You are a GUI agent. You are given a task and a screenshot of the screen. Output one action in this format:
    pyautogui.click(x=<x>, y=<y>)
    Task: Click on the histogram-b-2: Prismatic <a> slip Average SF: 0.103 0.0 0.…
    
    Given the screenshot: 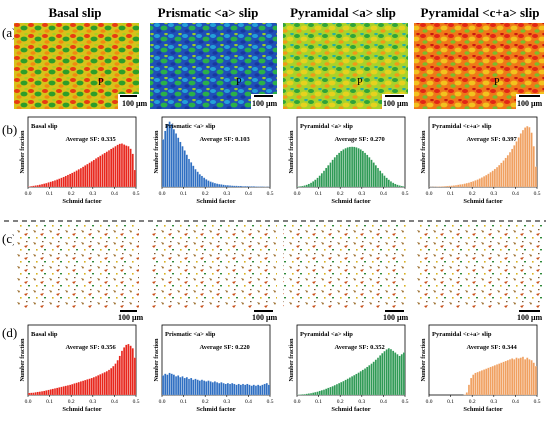 What is the action you would take?
    pyautogui.click(x=214, y=160)
    